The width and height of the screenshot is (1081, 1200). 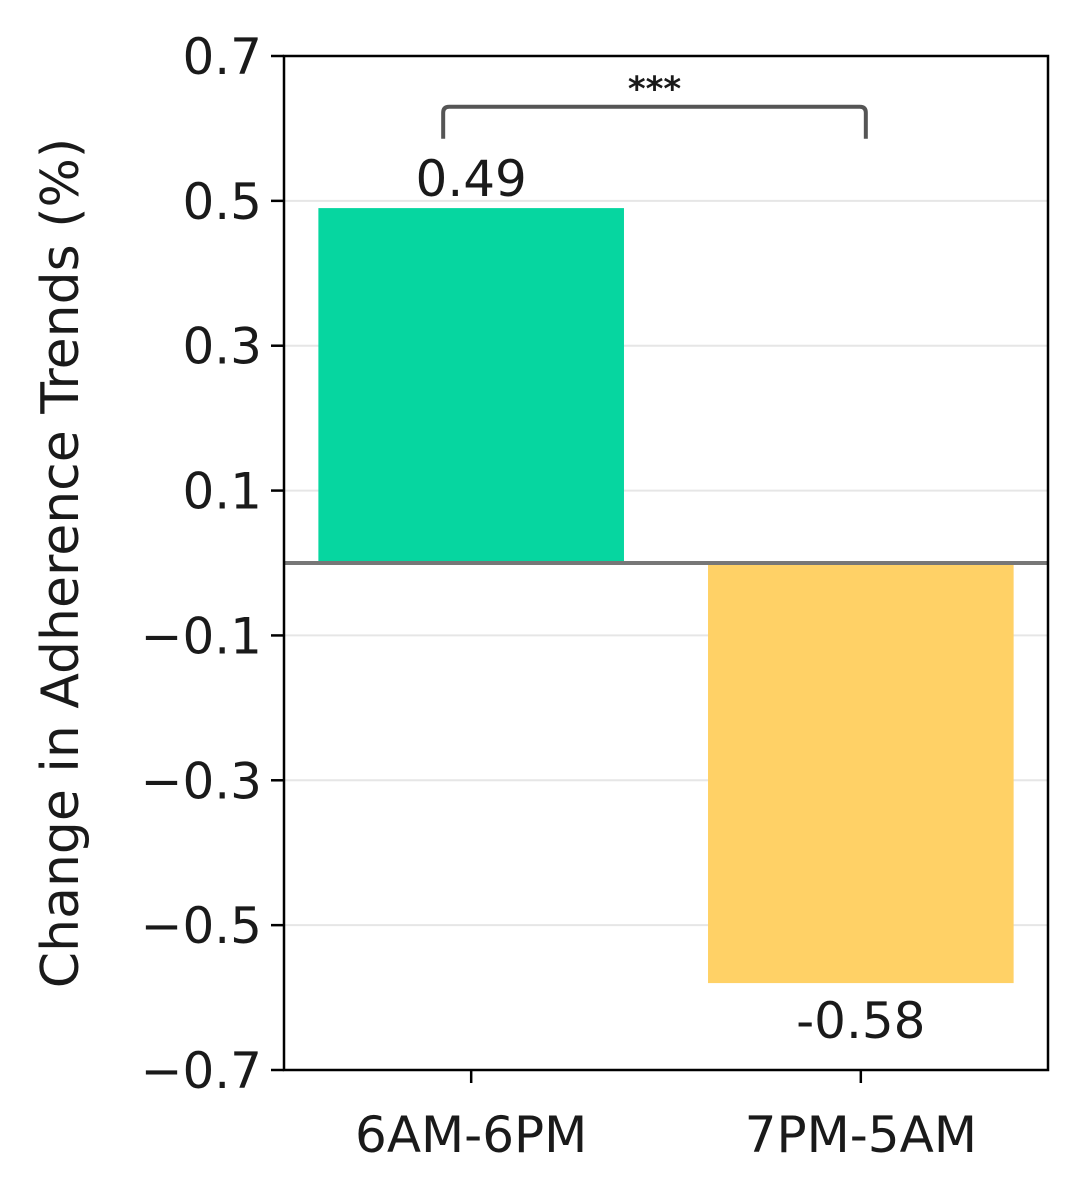 What do you see at coordinates (61, 563) in the screenshot?
I see `y-axis-title: Change in Adherence Trends (%)` at bounding box center [61, 563].